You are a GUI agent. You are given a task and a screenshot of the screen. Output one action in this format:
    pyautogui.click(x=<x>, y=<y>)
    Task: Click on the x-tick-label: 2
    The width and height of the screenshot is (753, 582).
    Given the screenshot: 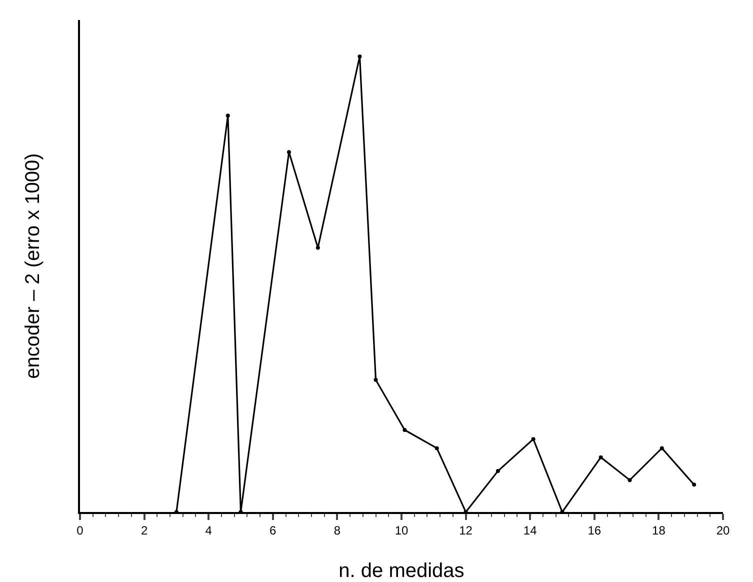 What is the action you would take?
    pyautogui.click(x=144, y=530)
    